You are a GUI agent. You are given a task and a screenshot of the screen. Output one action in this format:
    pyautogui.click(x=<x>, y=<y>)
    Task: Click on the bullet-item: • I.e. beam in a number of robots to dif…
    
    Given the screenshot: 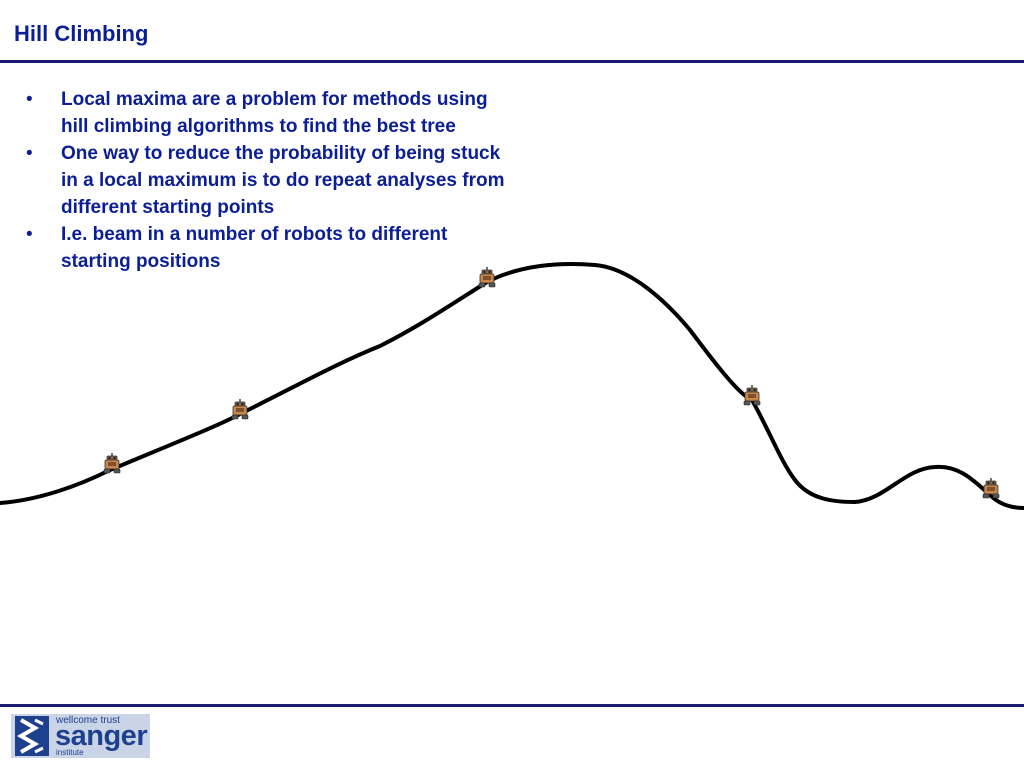 What is the action you would take?
    pyautogui.click(x=316, y=248)
    